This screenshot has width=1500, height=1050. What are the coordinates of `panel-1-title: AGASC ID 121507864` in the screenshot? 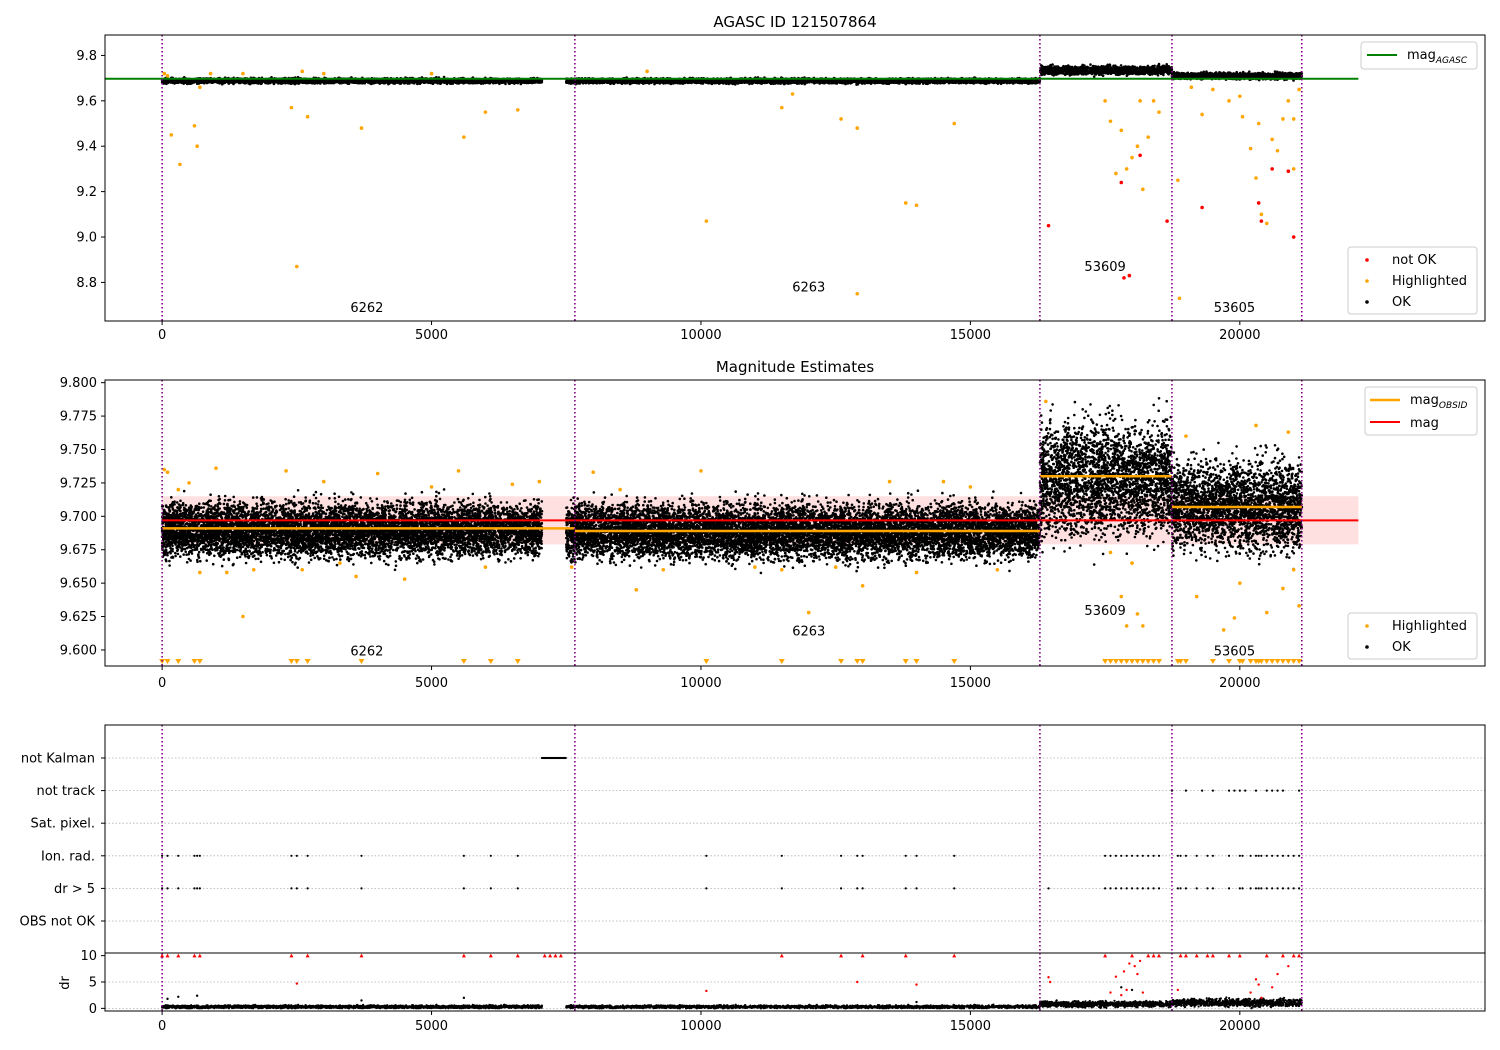 It's located at (794, 22).